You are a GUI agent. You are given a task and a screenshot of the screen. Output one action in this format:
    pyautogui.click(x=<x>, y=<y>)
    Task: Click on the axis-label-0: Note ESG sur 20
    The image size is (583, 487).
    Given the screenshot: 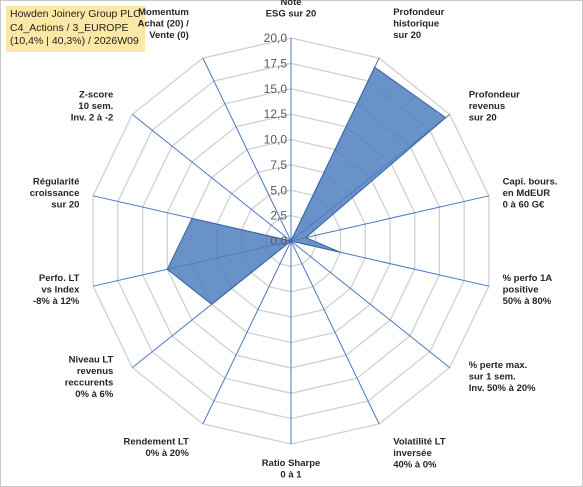 What is the action you would take?
    pyautogui.click(x=291, y=10)
    